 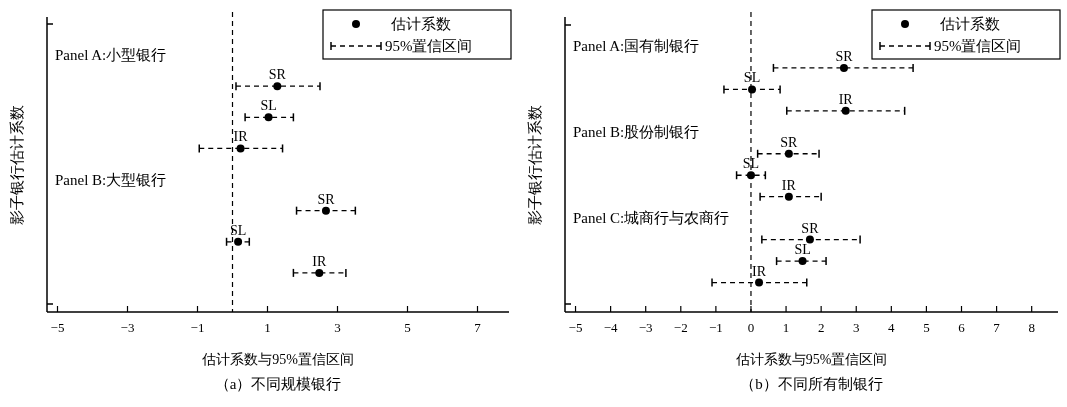 I want to click on x-tick-label: 8, so click(x=1031, y=327).